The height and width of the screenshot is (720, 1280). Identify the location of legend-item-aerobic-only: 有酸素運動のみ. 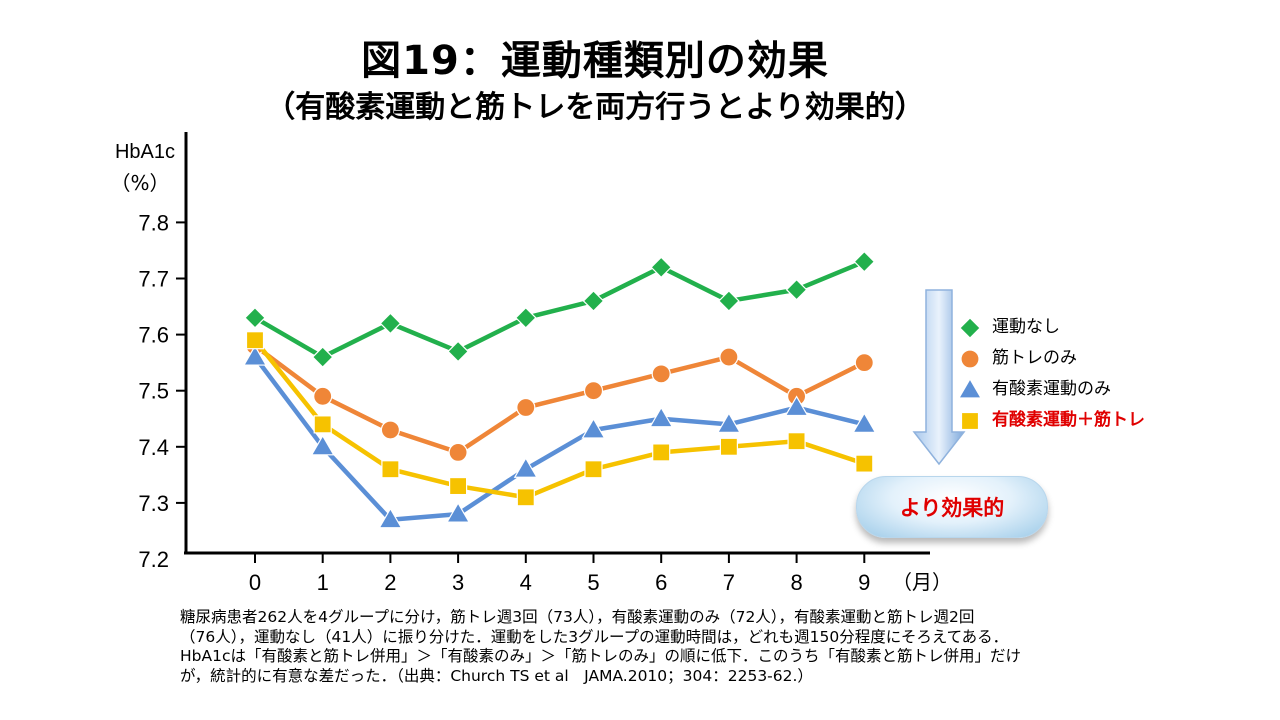
(1051, 391).